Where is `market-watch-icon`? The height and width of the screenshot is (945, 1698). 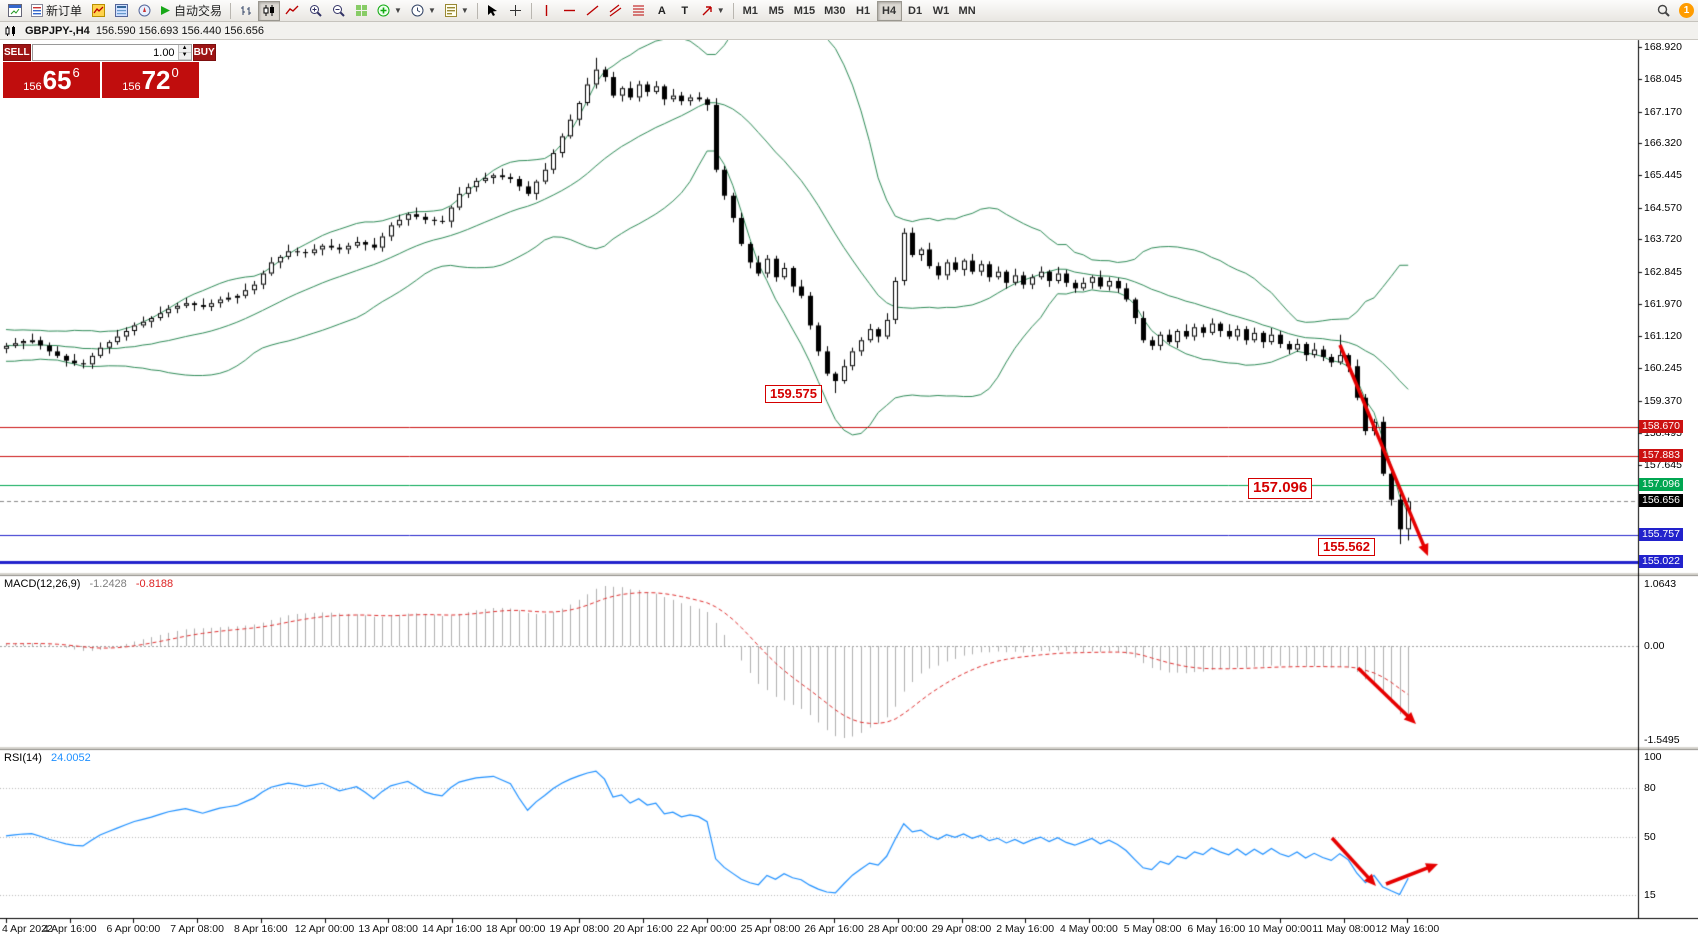 market-watch-icon is located at coordinates (98, 10).